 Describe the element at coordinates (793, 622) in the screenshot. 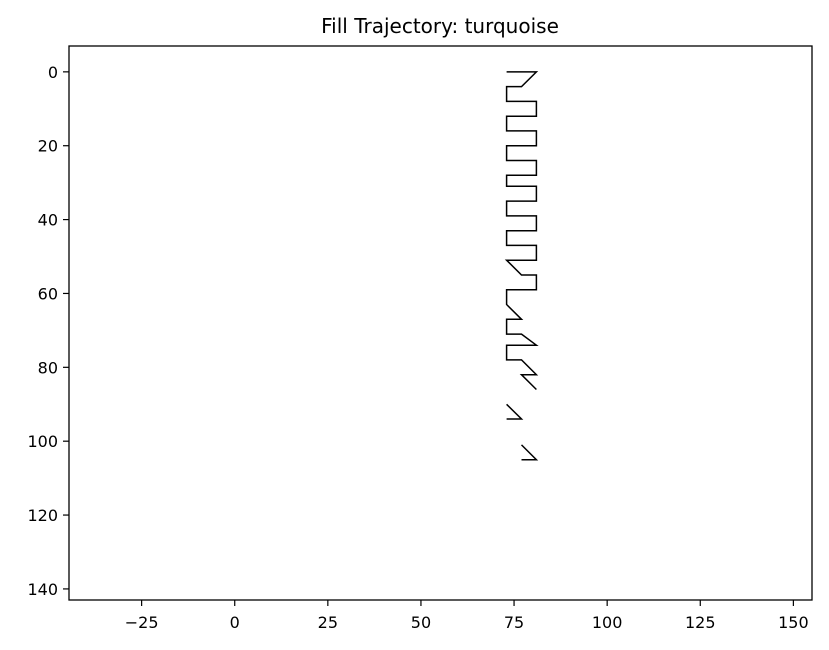

I see `x-tick-label: 150` at that location.